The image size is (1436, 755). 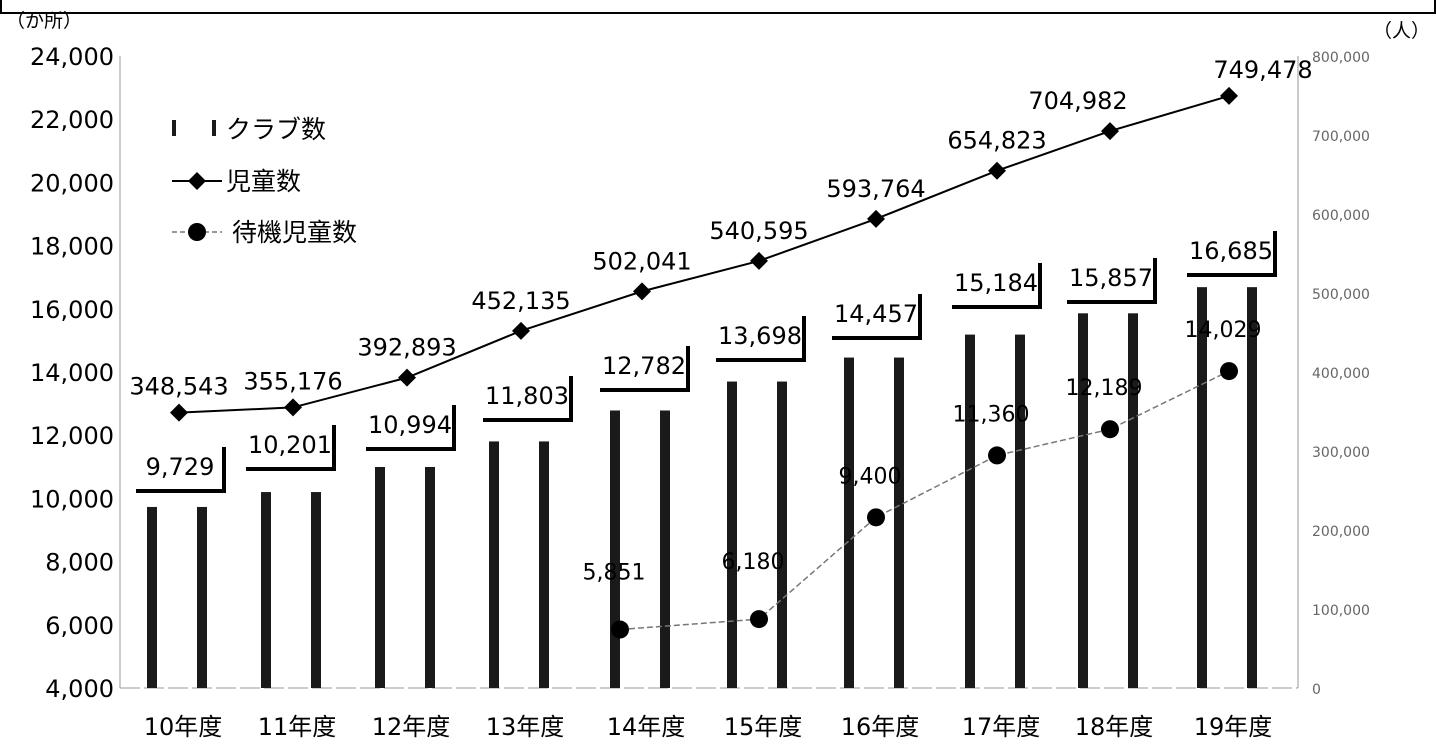 I want to click on jidou-value-label: 502,041, so click(x=641, y=261).